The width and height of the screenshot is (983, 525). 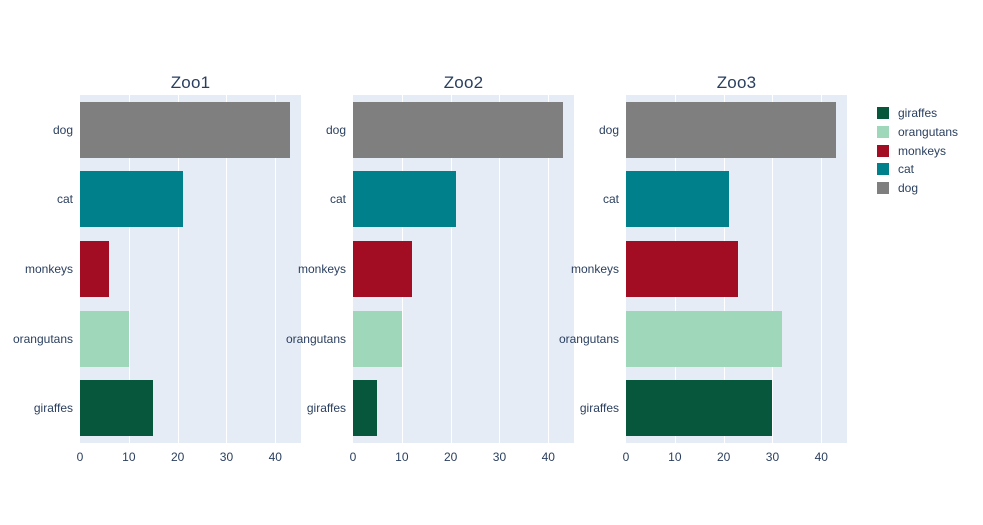 I want to click on legend-label: monkeys, so click(x=922, y=150).